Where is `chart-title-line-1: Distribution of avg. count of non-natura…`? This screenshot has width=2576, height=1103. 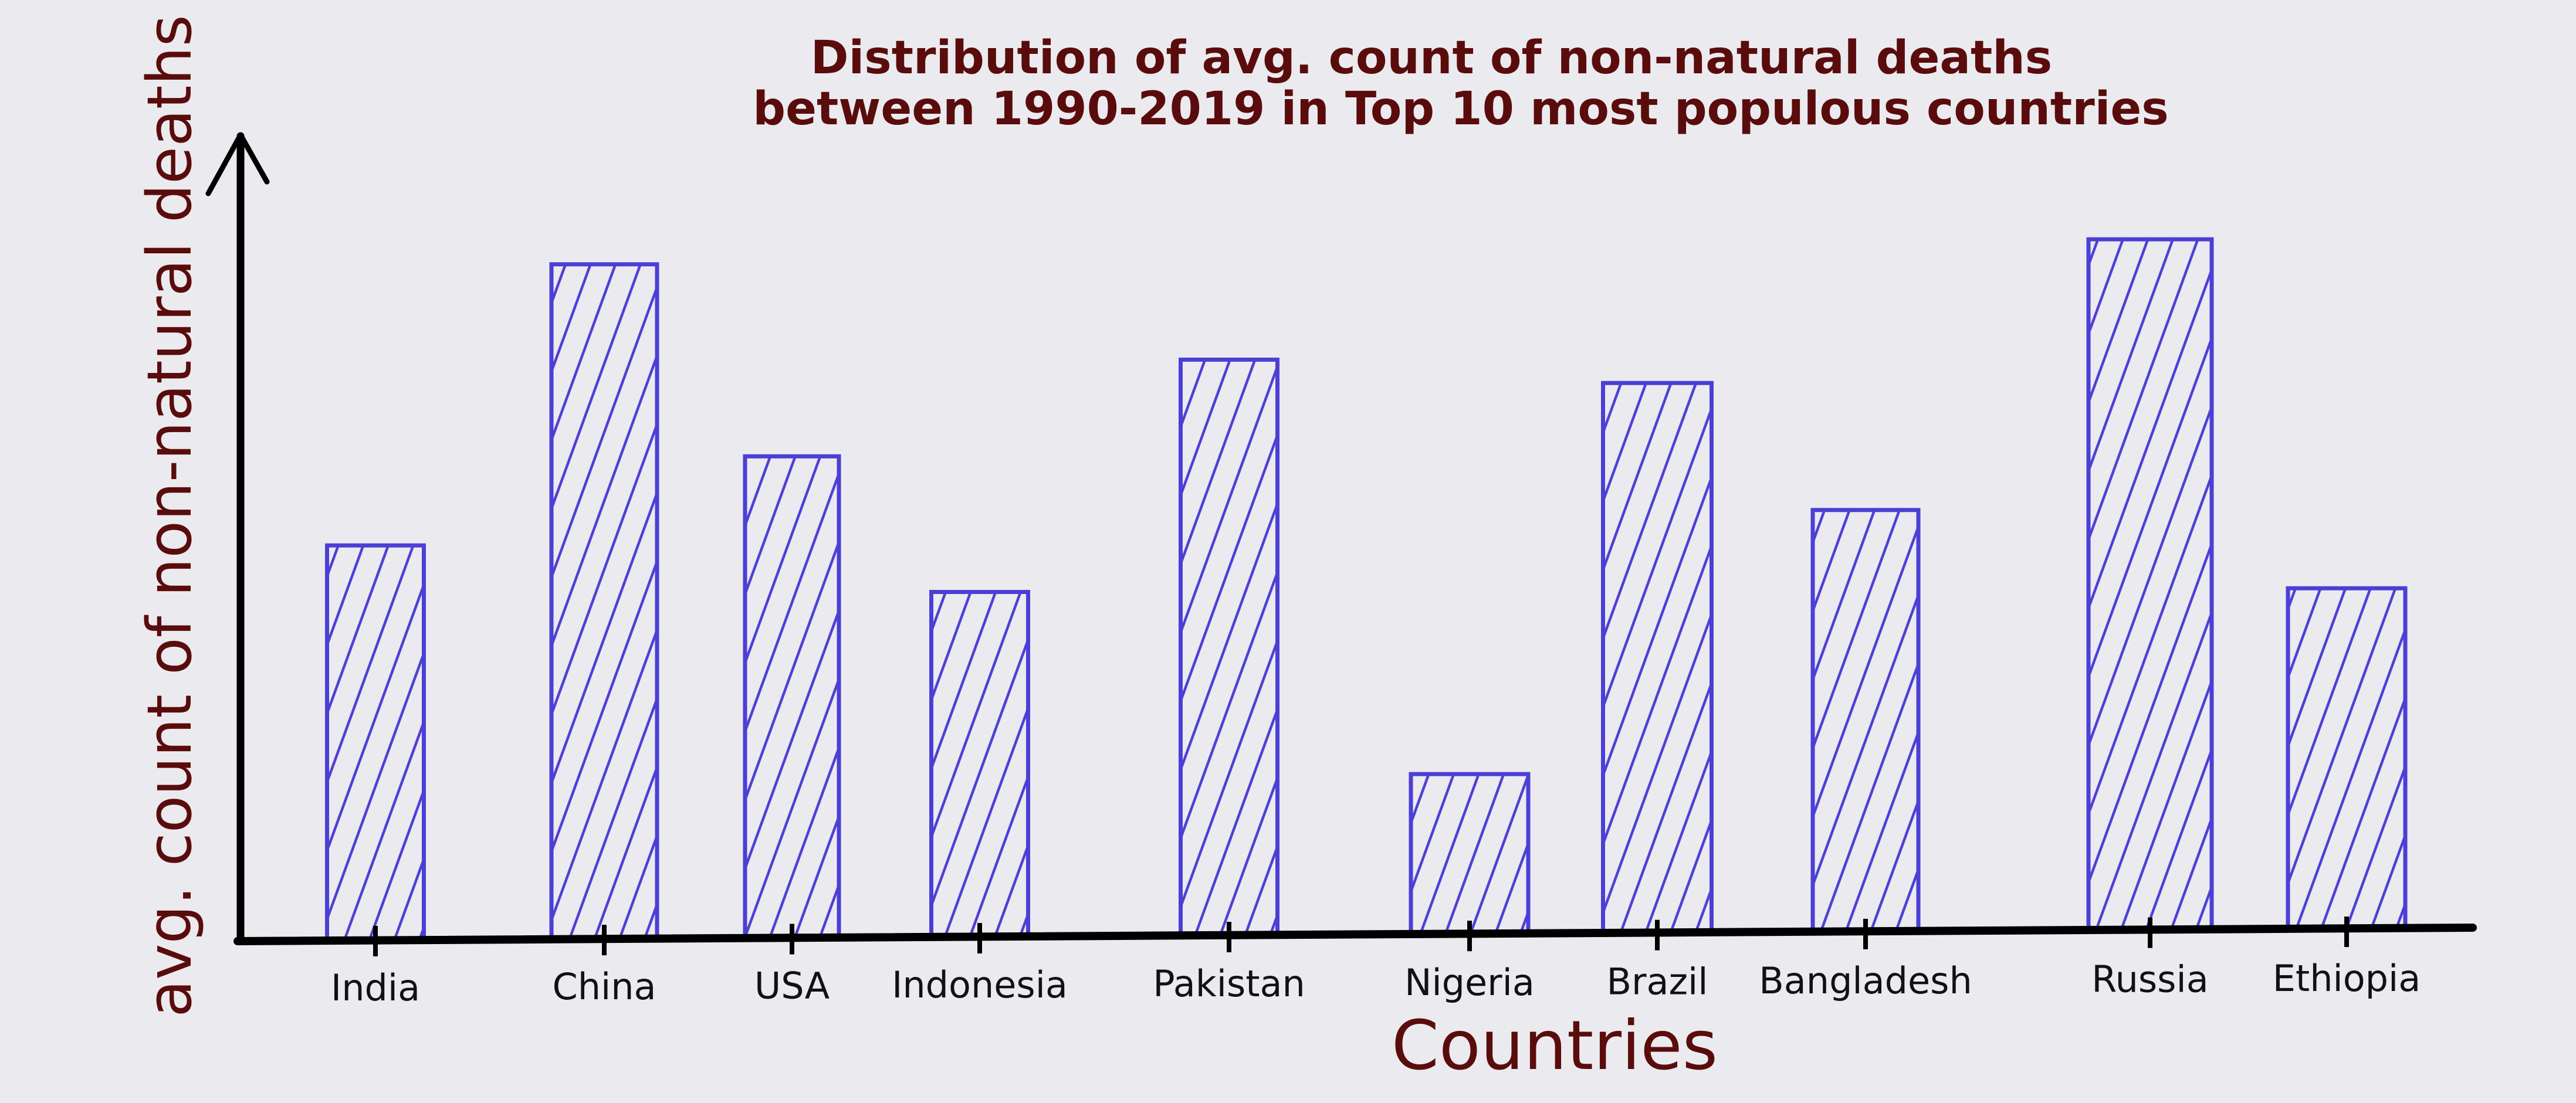 chart-title-line-1: Distribution of avg. count of non-natura… is located at coordinates (1431, 58).